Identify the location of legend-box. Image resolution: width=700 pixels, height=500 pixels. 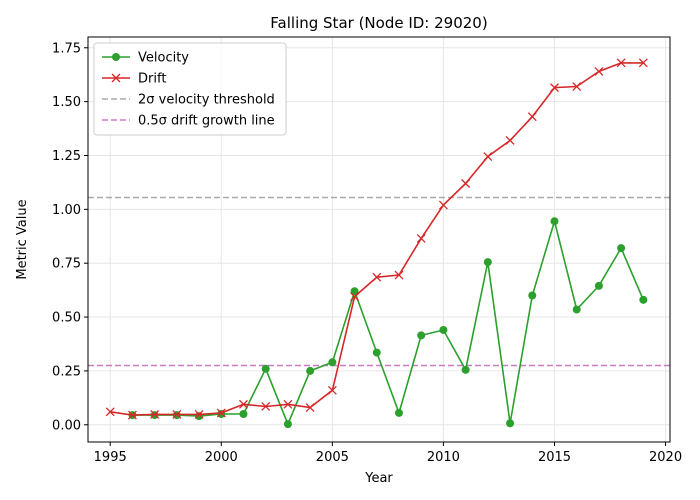
(190, 89).